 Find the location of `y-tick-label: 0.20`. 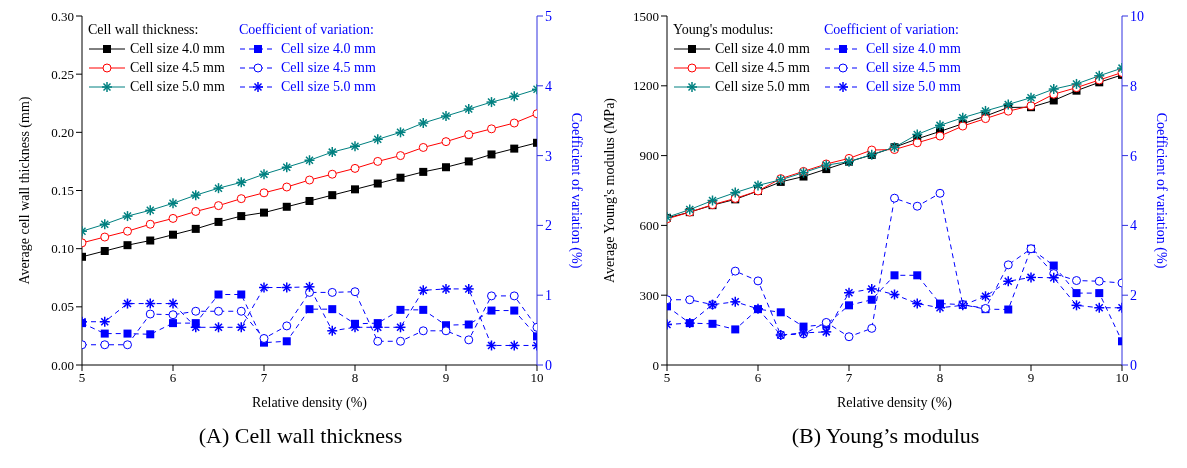

y-tick-label: 0.20 is located at coordinates (62, 132).